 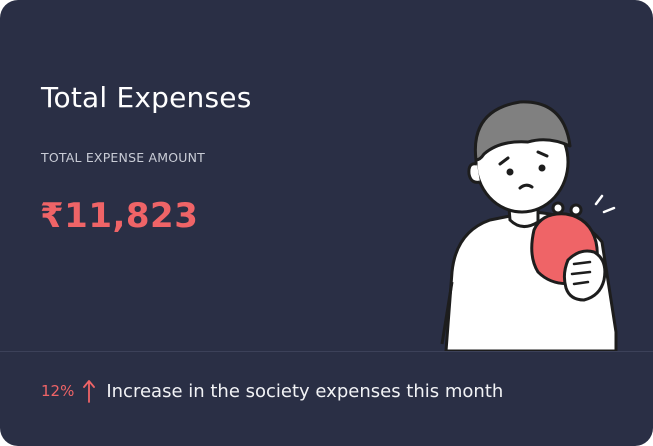 I want to click on card-divider, so click(x=326, y=351).